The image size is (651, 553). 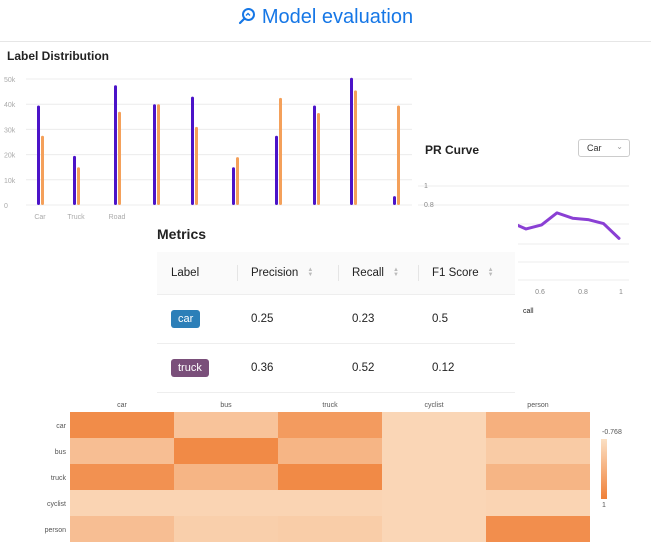 I want to click on color-scale-label: 1, so click(x=604, y=505).